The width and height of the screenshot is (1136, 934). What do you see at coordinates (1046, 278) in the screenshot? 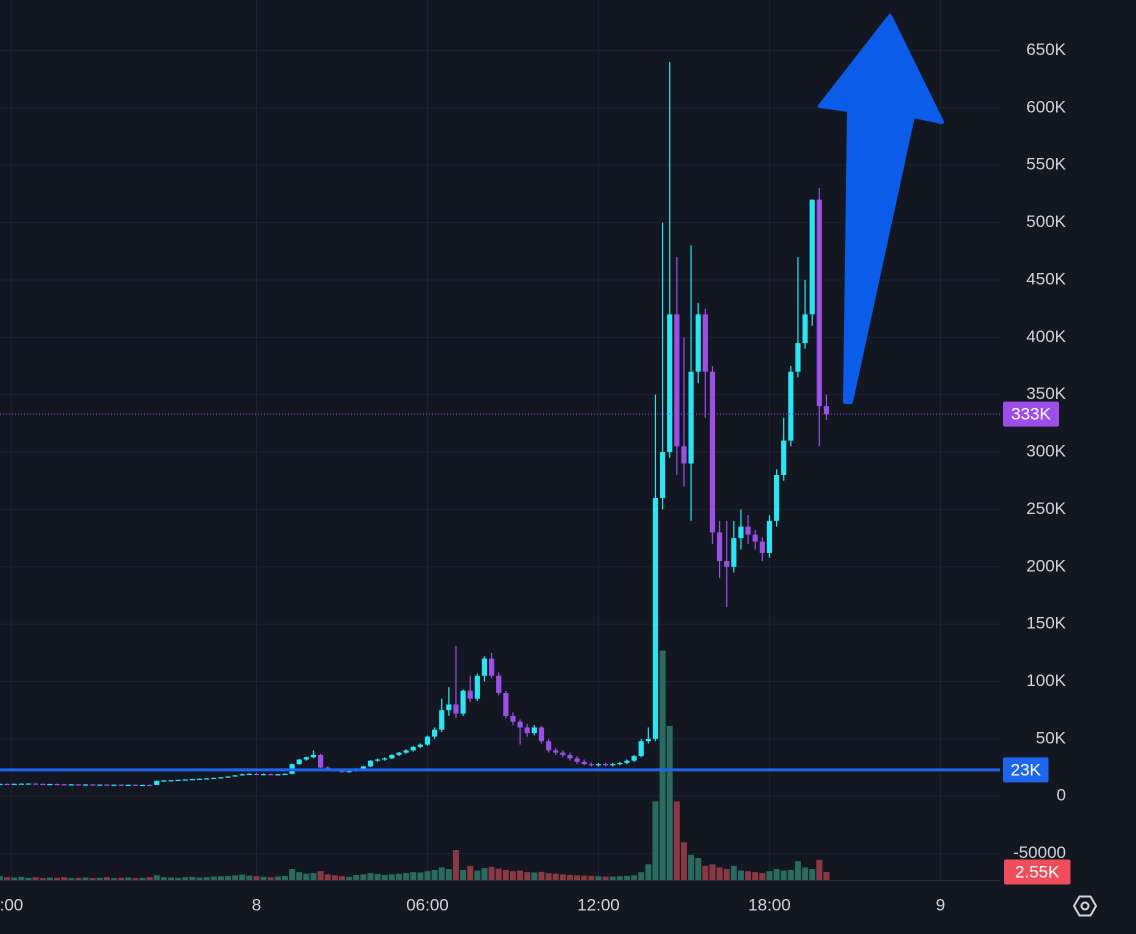
I see `y-tick-label: 450K` at bounding box center [1046, 278].